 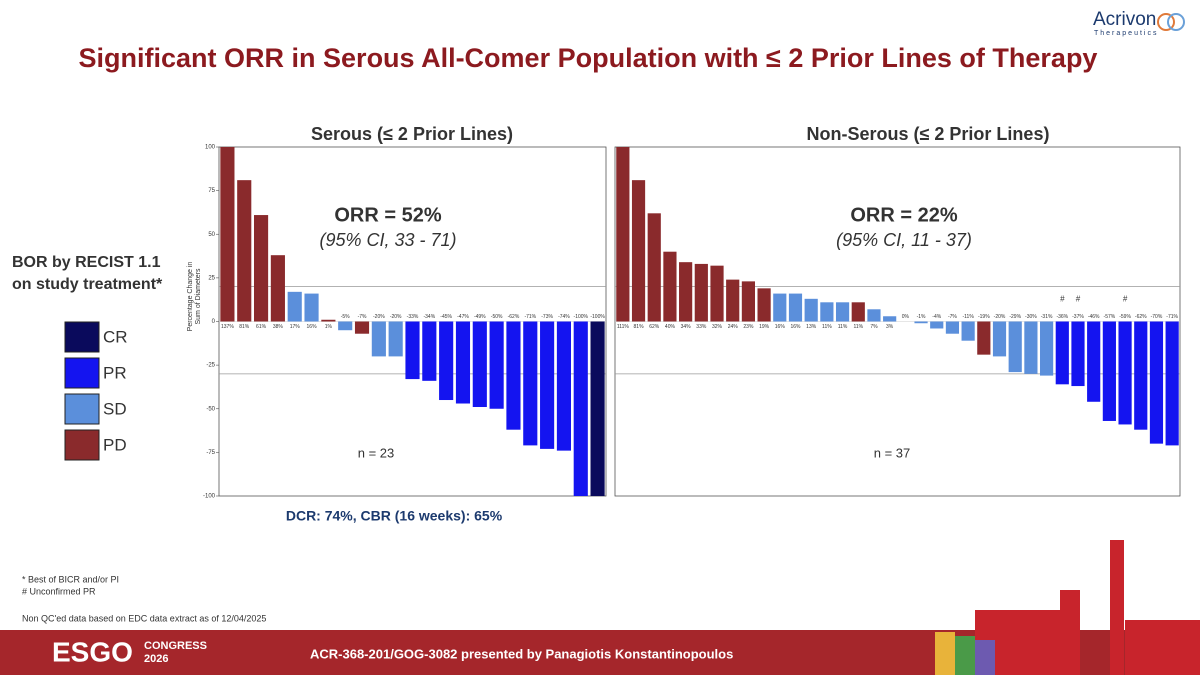 What do you see at coordinates (904, 240) in the screenshot?
I see `annotation: (95% CI, 11 - 37)` at bounding box center [904, 240].